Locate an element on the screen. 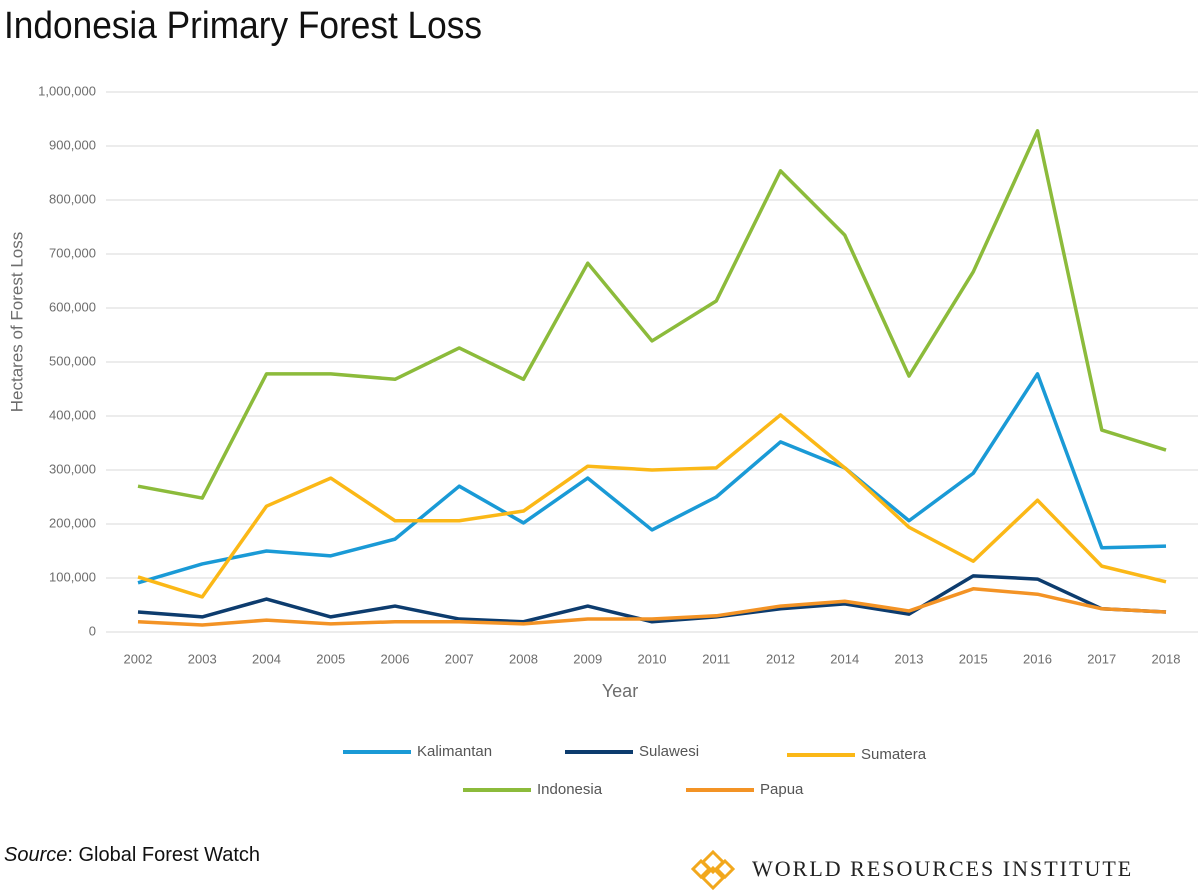 The image size is (1200, 895). y-tick-label: 800,000 is located at coordinates (72, 198).